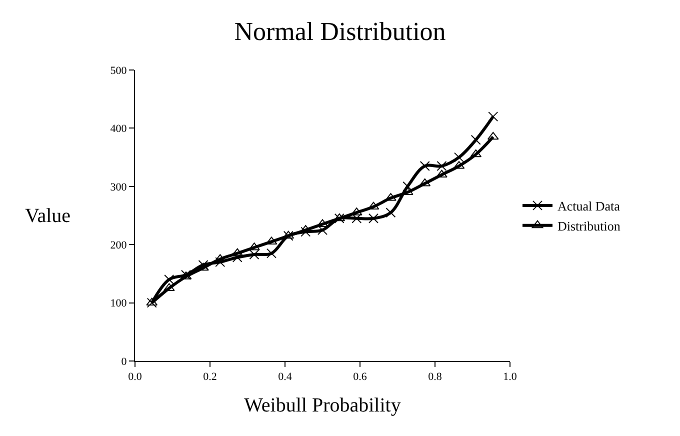  What do you see at coordinates (589, 226) in the screenshot?
I see `legend-label: Distribution` at bounding box center [589, 226].